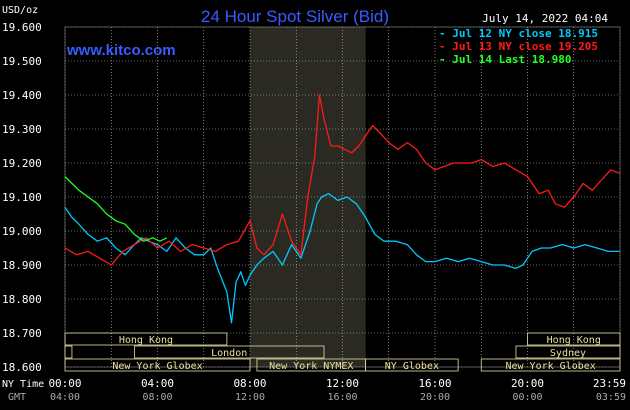 Image resolution: width=630 pixels, height=410 pixels. What do you see at coordinates (434, 383) in the screenshot?
I see `x-tick-label-ny: 16:00` at bounding box center [434, 383].